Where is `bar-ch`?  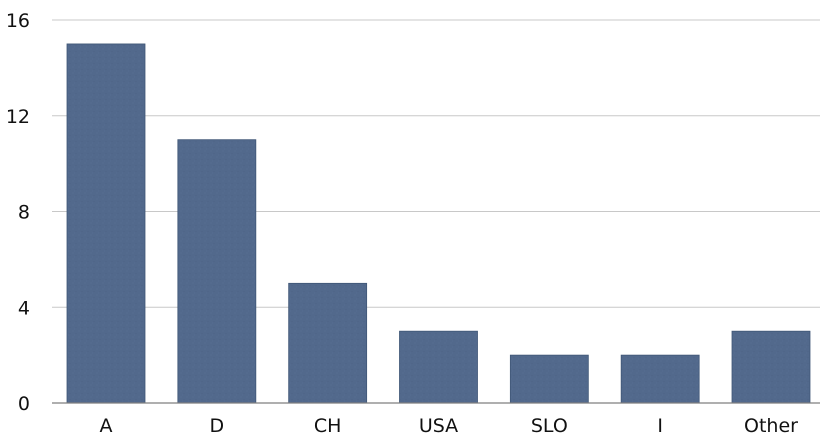 bar-ch is located at coordinates (328, 343).